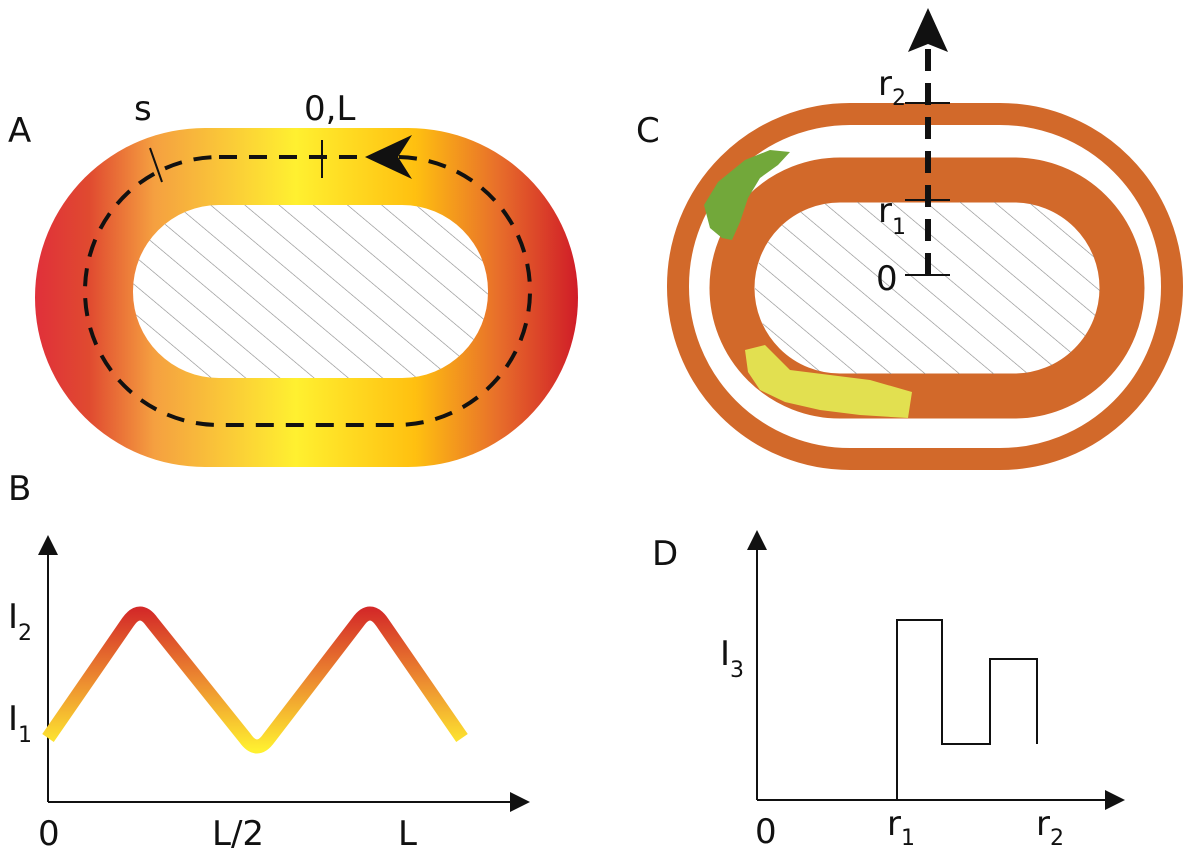  I want to click on inner-ring, so click(927, 288).